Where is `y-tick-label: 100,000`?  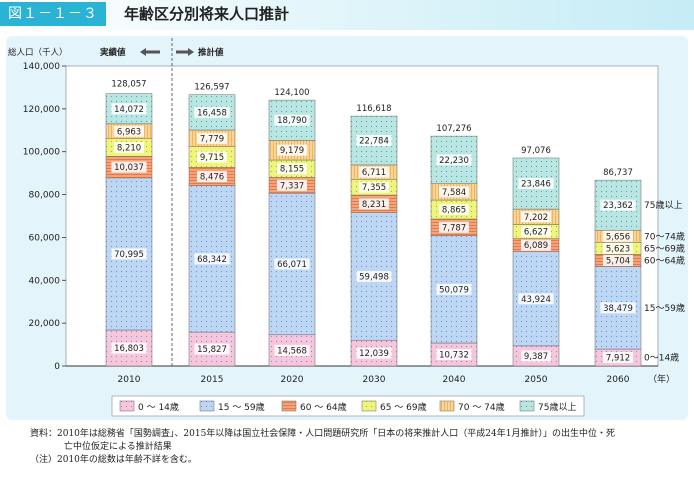
y-tick-label: 100,000 is located at coordinates (41, 153).